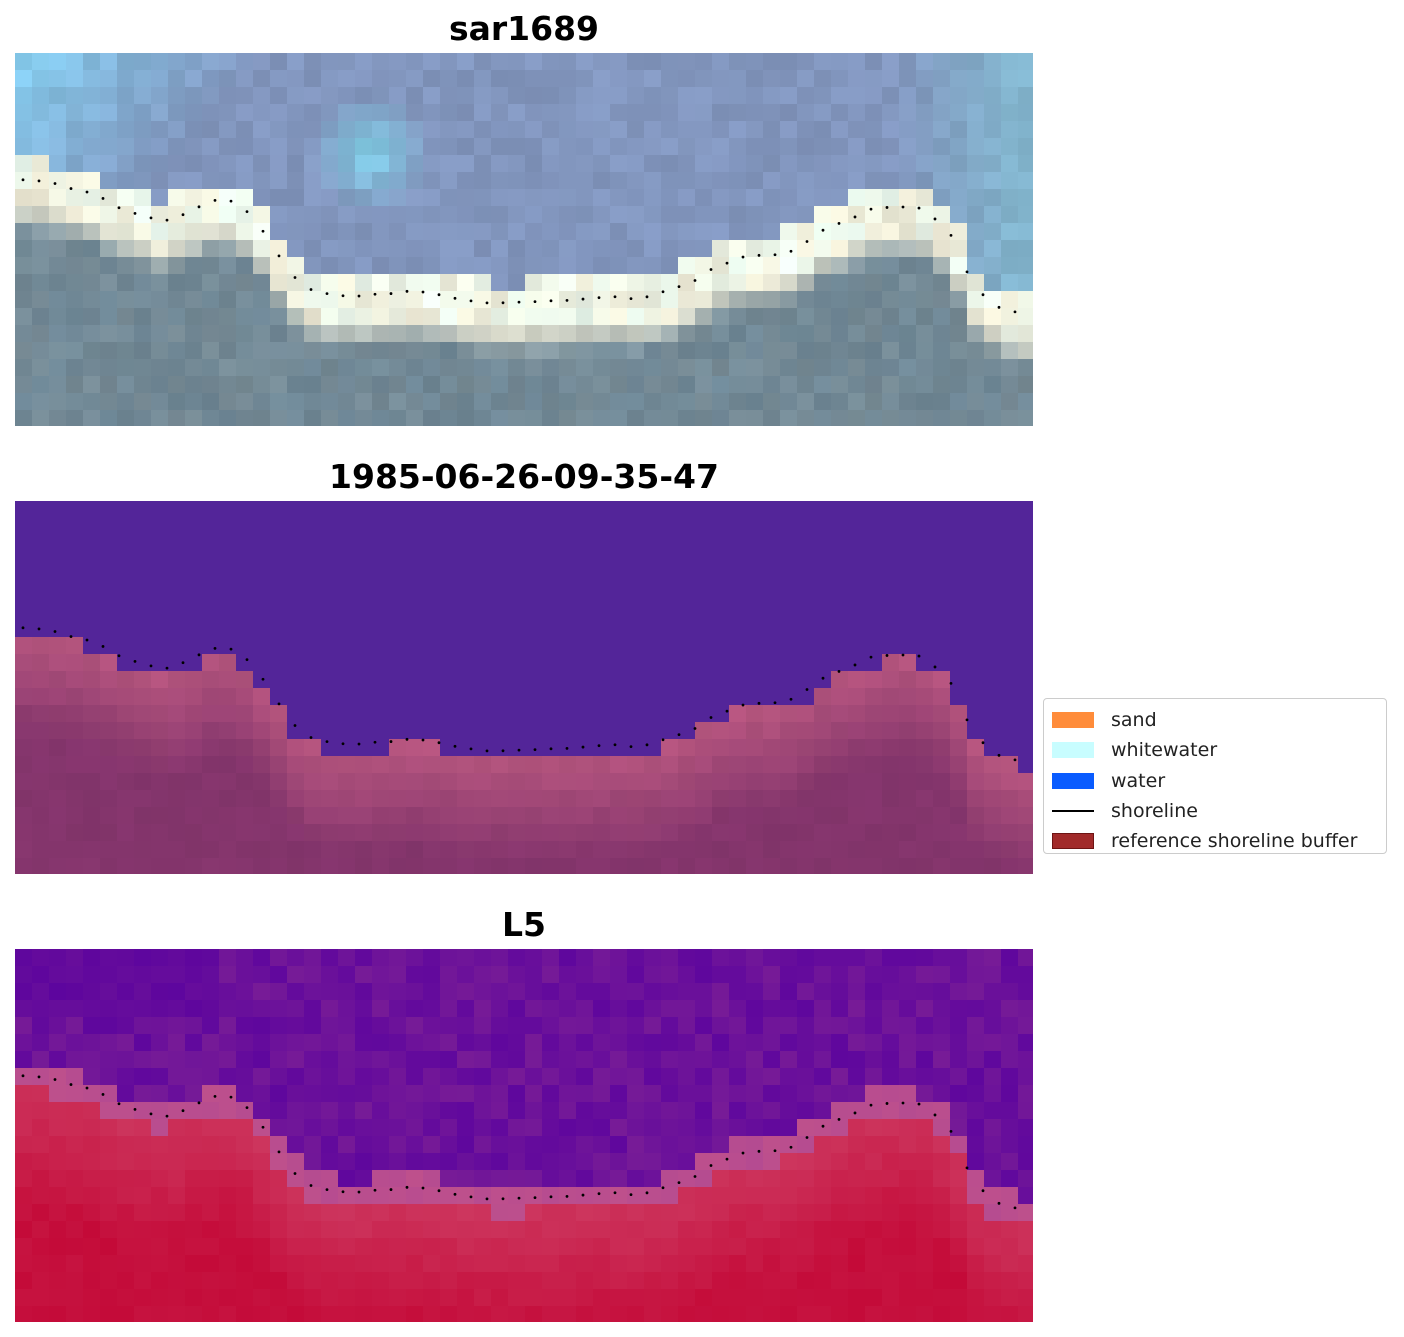 This screenshot has height=1337, width=1404. What do you see at coordinates (1215, 720) in the screenshot?
I see `legend-item-sand: sand` at bounding box center [1215, 720].